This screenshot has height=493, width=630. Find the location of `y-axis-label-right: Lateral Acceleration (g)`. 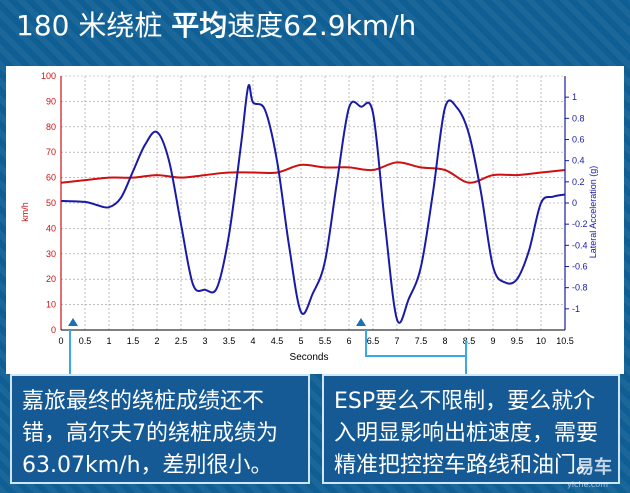

y-axis-label-right: Lateral Acceleration (g) is located at coordinates (593, 212).